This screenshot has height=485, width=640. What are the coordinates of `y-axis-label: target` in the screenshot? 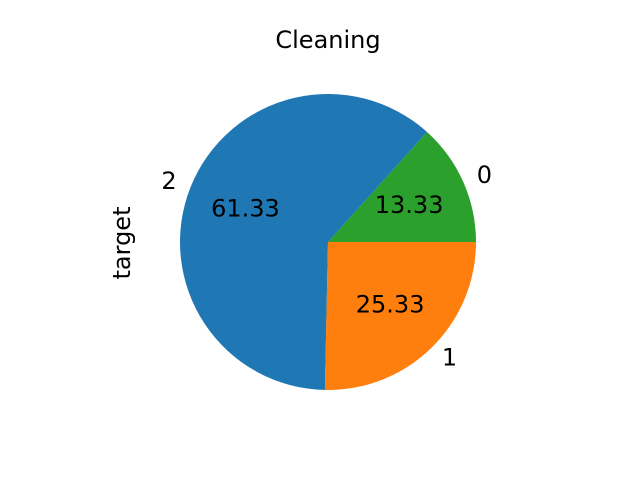 It's located at (122, 243).